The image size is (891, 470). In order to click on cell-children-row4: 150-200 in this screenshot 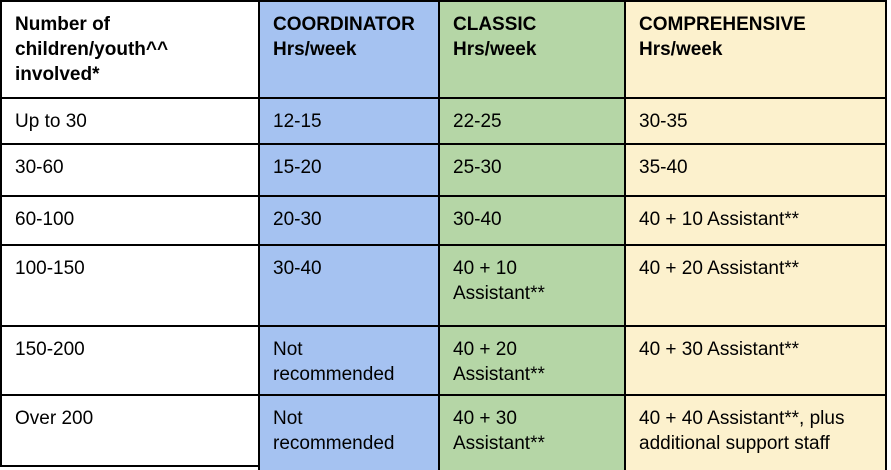, I will do `click(129, 361)`.